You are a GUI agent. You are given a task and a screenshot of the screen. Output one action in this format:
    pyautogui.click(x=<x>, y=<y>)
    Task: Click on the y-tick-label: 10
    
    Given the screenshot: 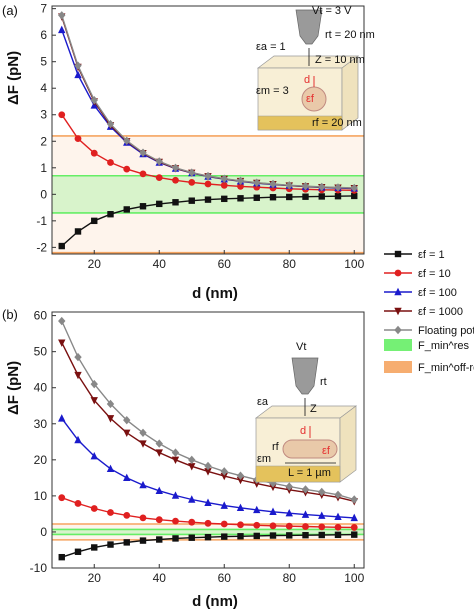 What is the action you would take?
    pyautogui.click(x=41, y=496)
    